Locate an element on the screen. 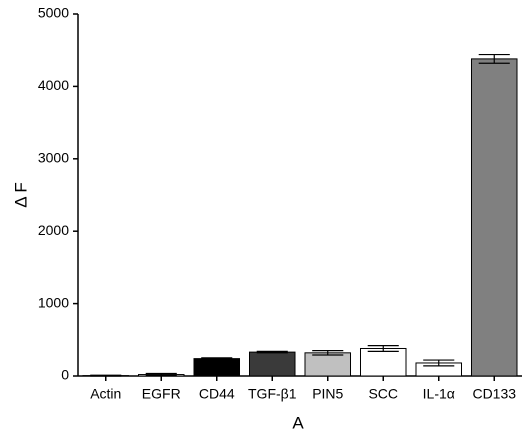 The width and height of the screenshot is (526, 440). x-tick-label: Actin is located at coordinates (105, 394).